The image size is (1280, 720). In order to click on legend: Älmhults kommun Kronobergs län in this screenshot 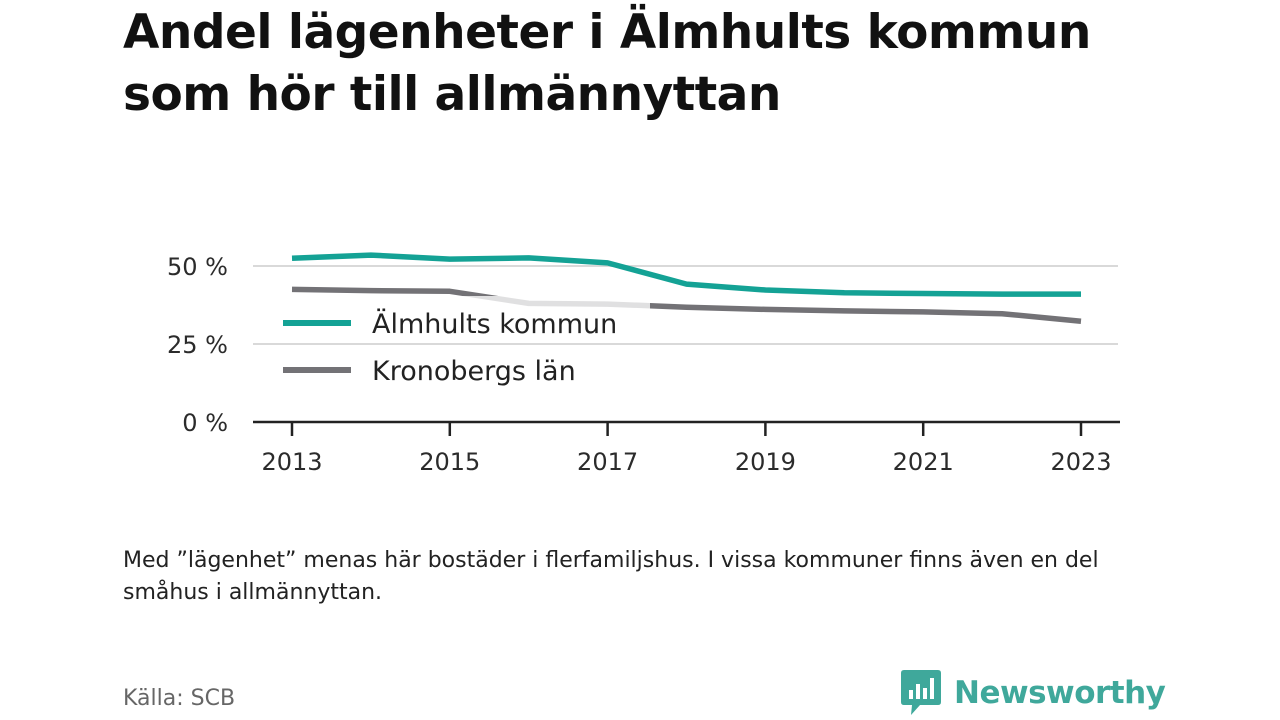, I will do `click(459, 341)`.